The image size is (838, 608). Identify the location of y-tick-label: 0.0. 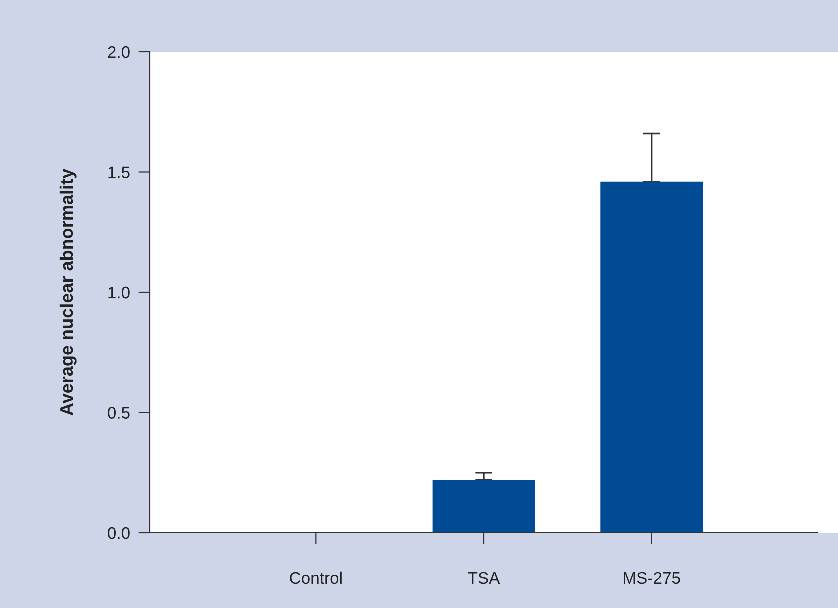
(119, 533).